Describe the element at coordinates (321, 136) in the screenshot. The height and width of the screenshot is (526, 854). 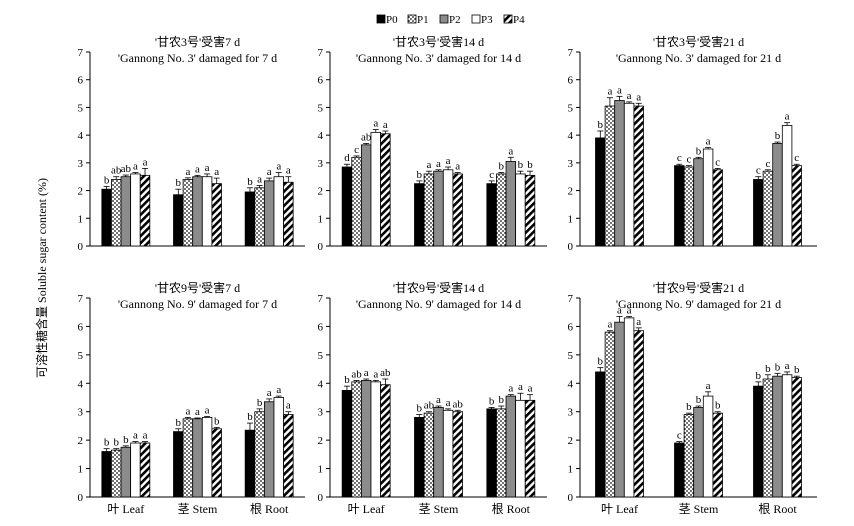
I see `y-tick-label: 4` at that location.